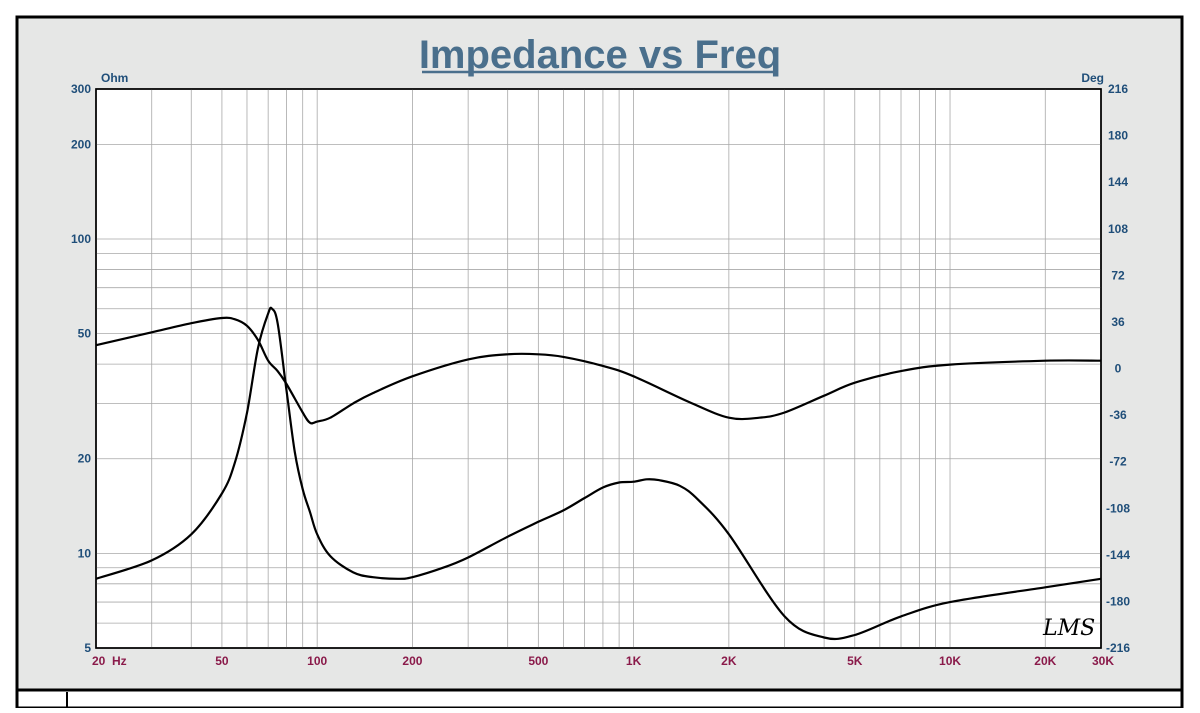 Image resolution: width=1200 pixels, height=713 pixels. I want to click on y-right-tick-label: 0, so click(1118, 369).